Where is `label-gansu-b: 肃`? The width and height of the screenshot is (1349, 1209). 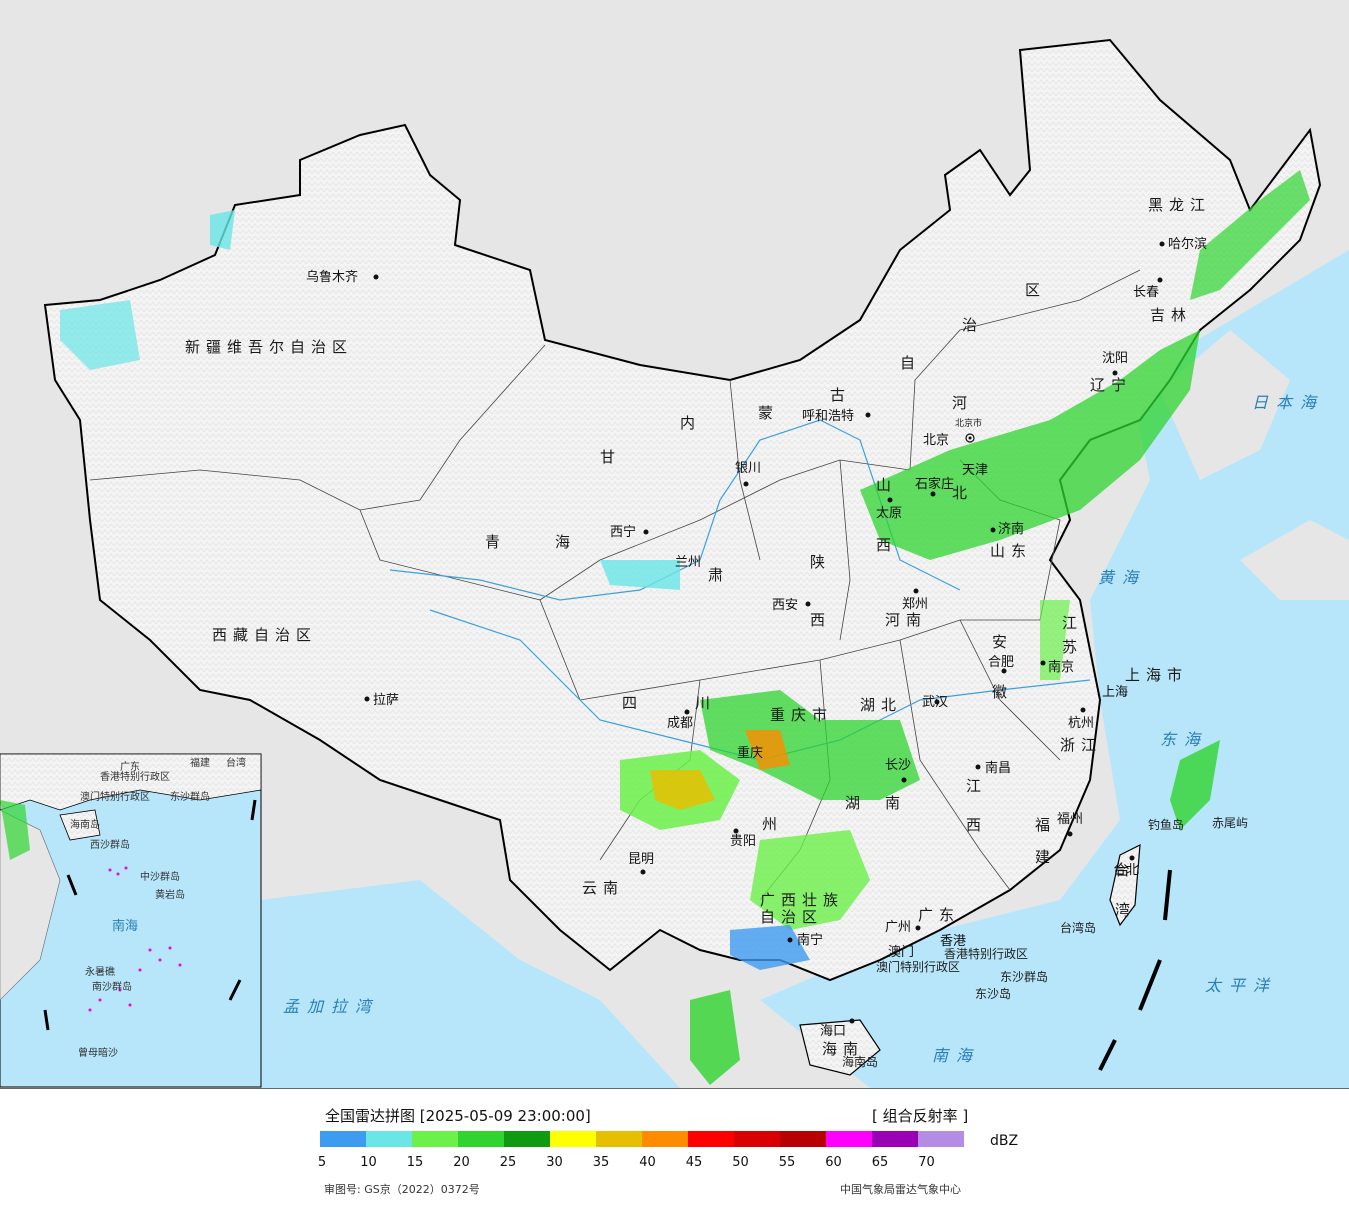 label-gansu-b: 肃 is located at coordinates (718, 575).